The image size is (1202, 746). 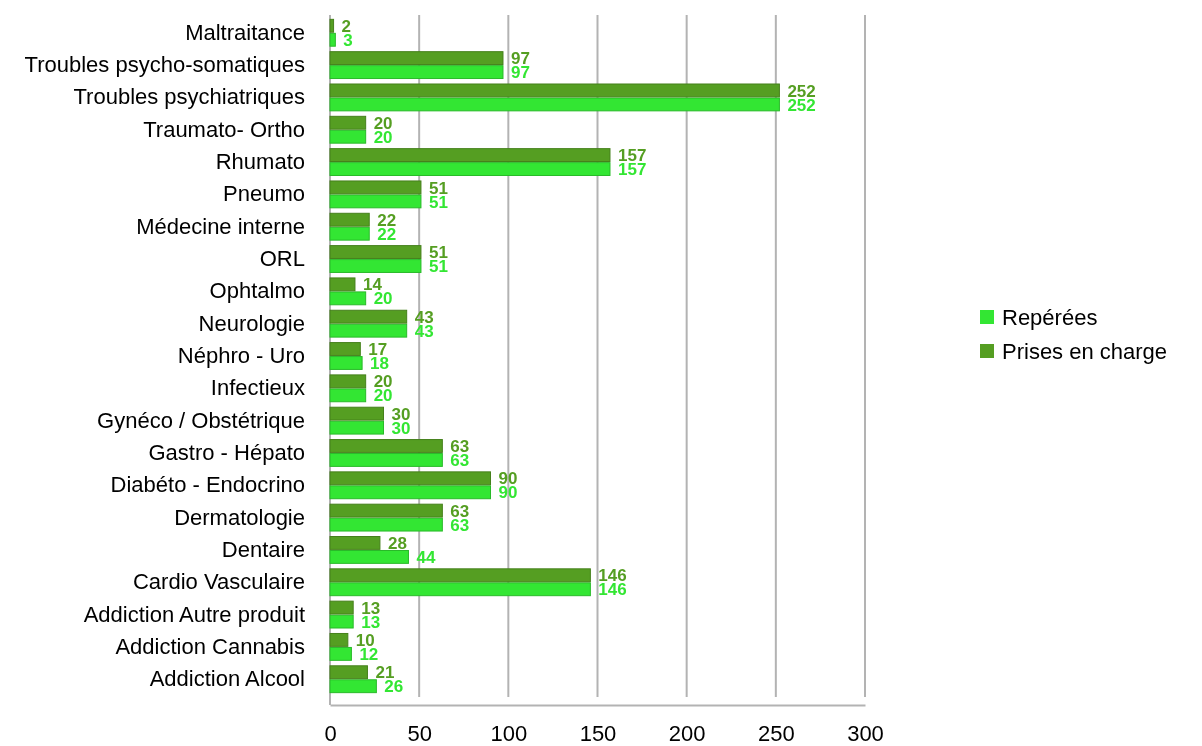 I want to click on y-tick-label: Cardio Vasculaire, so click(x=218, y=582).